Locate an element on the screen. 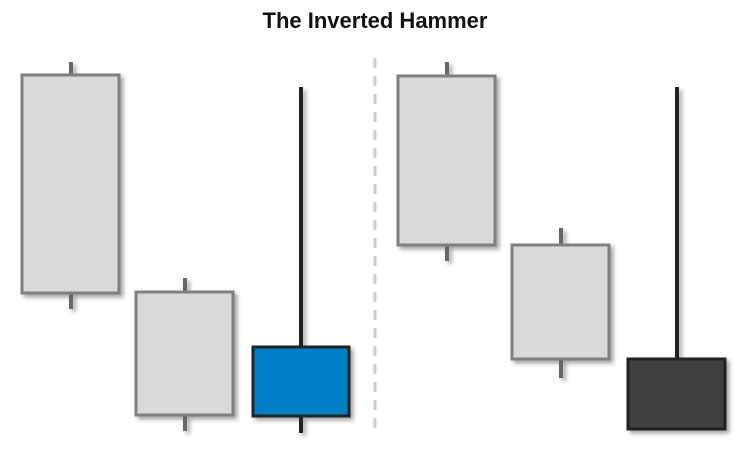 Image resolution: width=750 pixels, height=450 pixels. diagram-title: The Inverted Hammer is located at coordinates (375, 20).